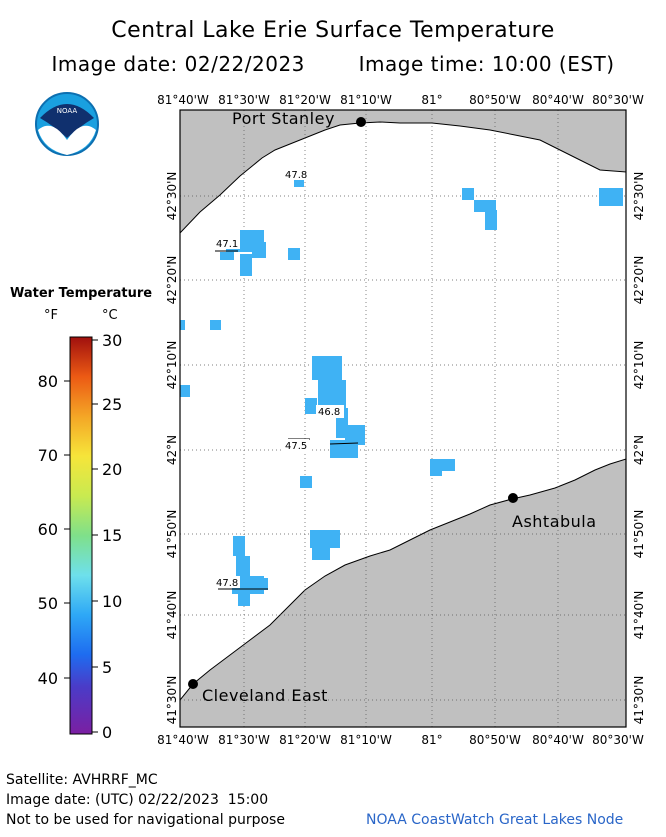 The width and height of the screenshot is (666, 837). I want to click on unit-celsius: °C, so click(110, 315).